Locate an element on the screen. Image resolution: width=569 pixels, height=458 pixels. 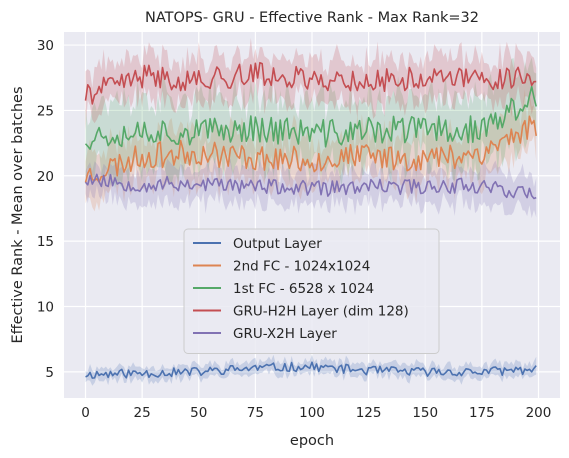
legend-label-2: 1st FC - 6528 x 1024 is located at coordinates (303, 289).